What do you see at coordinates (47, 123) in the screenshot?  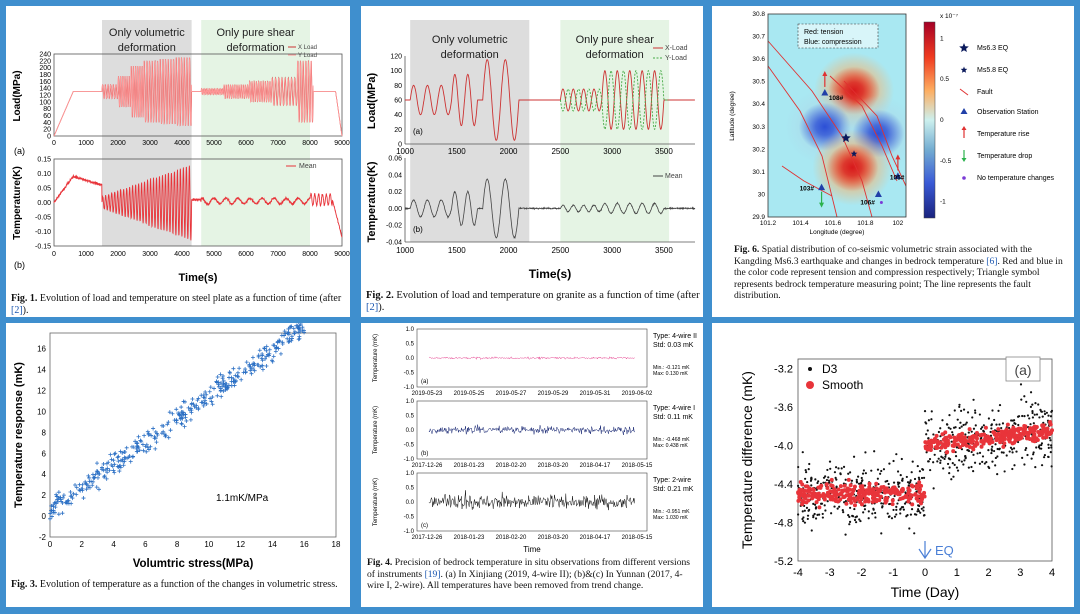 I see `y-tick-label: 40` at bounding box center [47, 123].